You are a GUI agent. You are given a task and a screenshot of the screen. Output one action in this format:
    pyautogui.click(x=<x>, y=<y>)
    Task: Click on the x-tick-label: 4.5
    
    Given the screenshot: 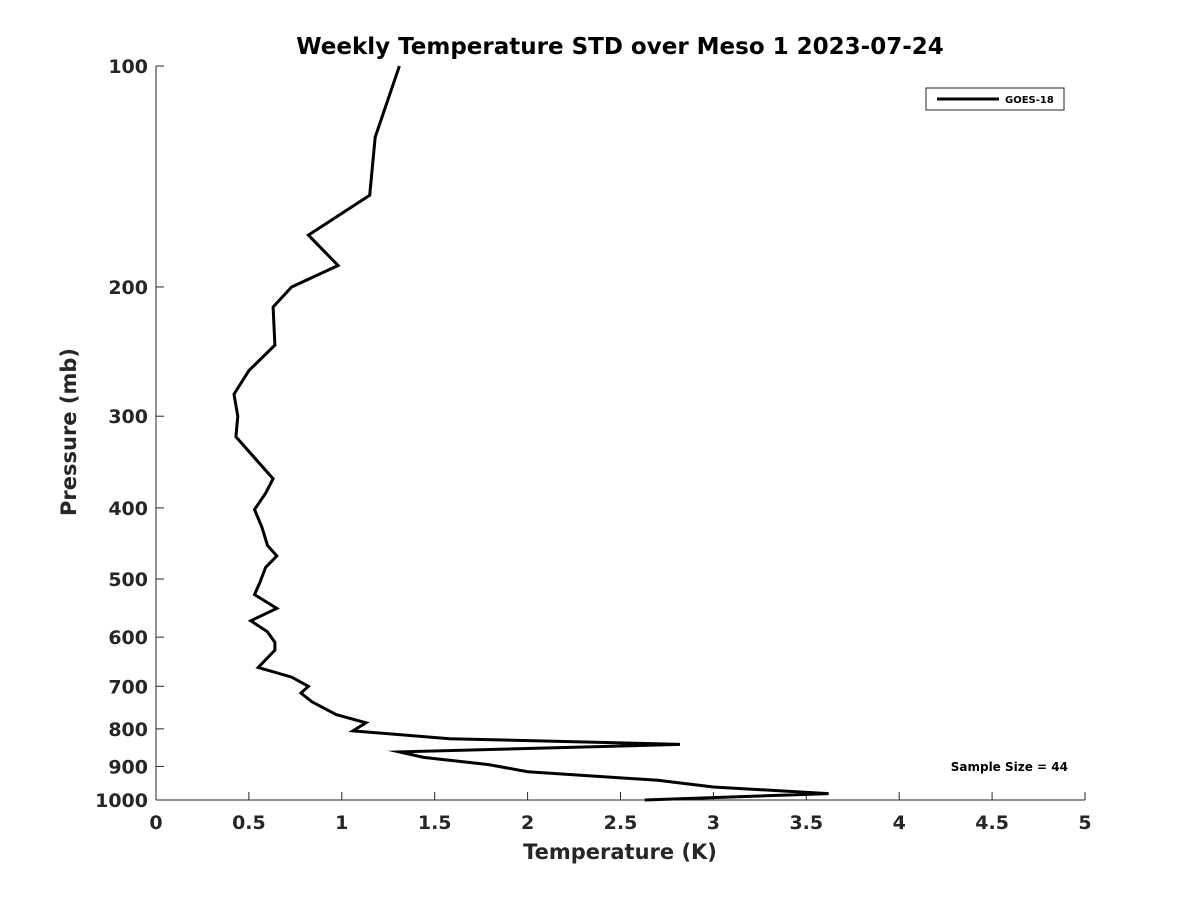 What is the action you would take?
    pyautogui.click(x=992, y=823)
    